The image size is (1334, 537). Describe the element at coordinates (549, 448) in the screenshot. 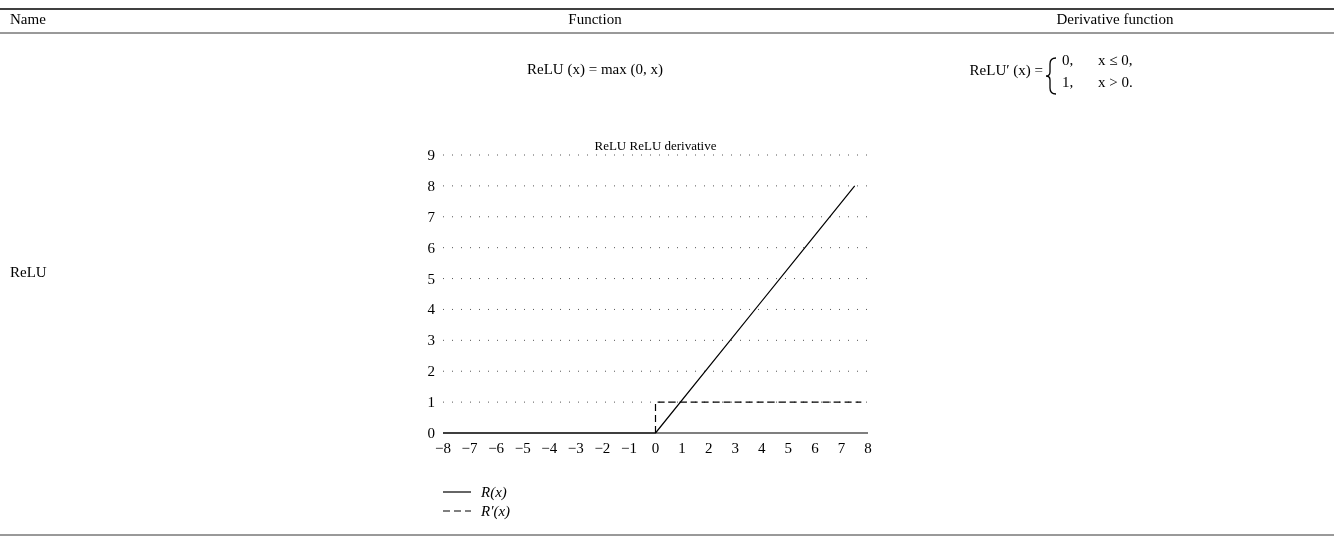

I see `x-tick-label: −4` at that location.